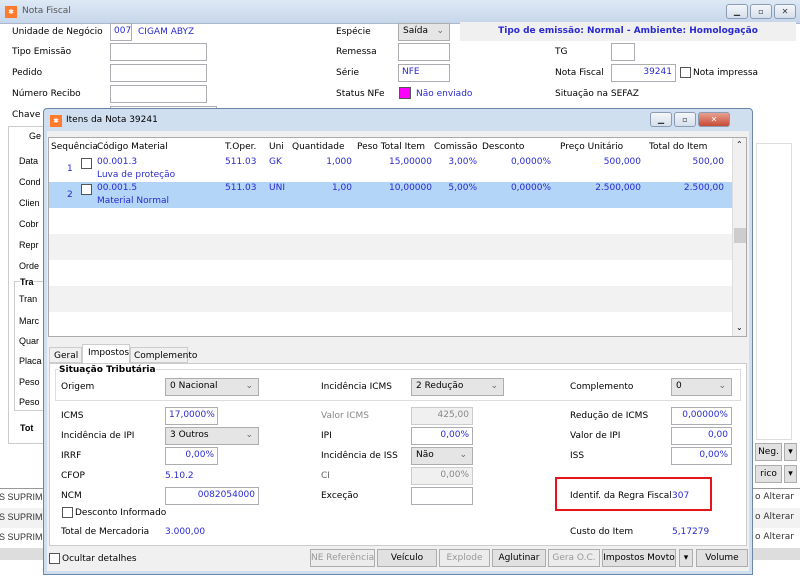 Image resolution: width=800 pixels, height=576 pixels. I want to click on table-cell: 2.500,00, so click(703, 188).